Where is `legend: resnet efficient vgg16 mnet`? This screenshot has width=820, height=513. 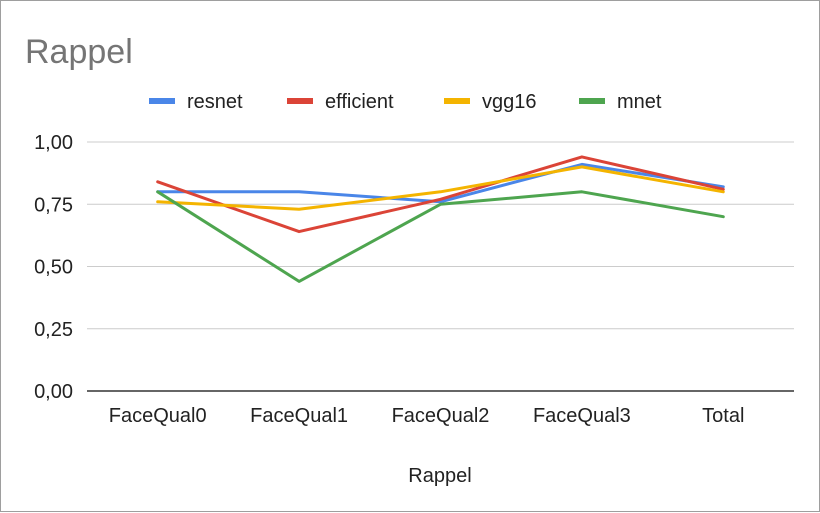
legend: resnet efficient vgg16 mnet is located at coordinates (405, 102).